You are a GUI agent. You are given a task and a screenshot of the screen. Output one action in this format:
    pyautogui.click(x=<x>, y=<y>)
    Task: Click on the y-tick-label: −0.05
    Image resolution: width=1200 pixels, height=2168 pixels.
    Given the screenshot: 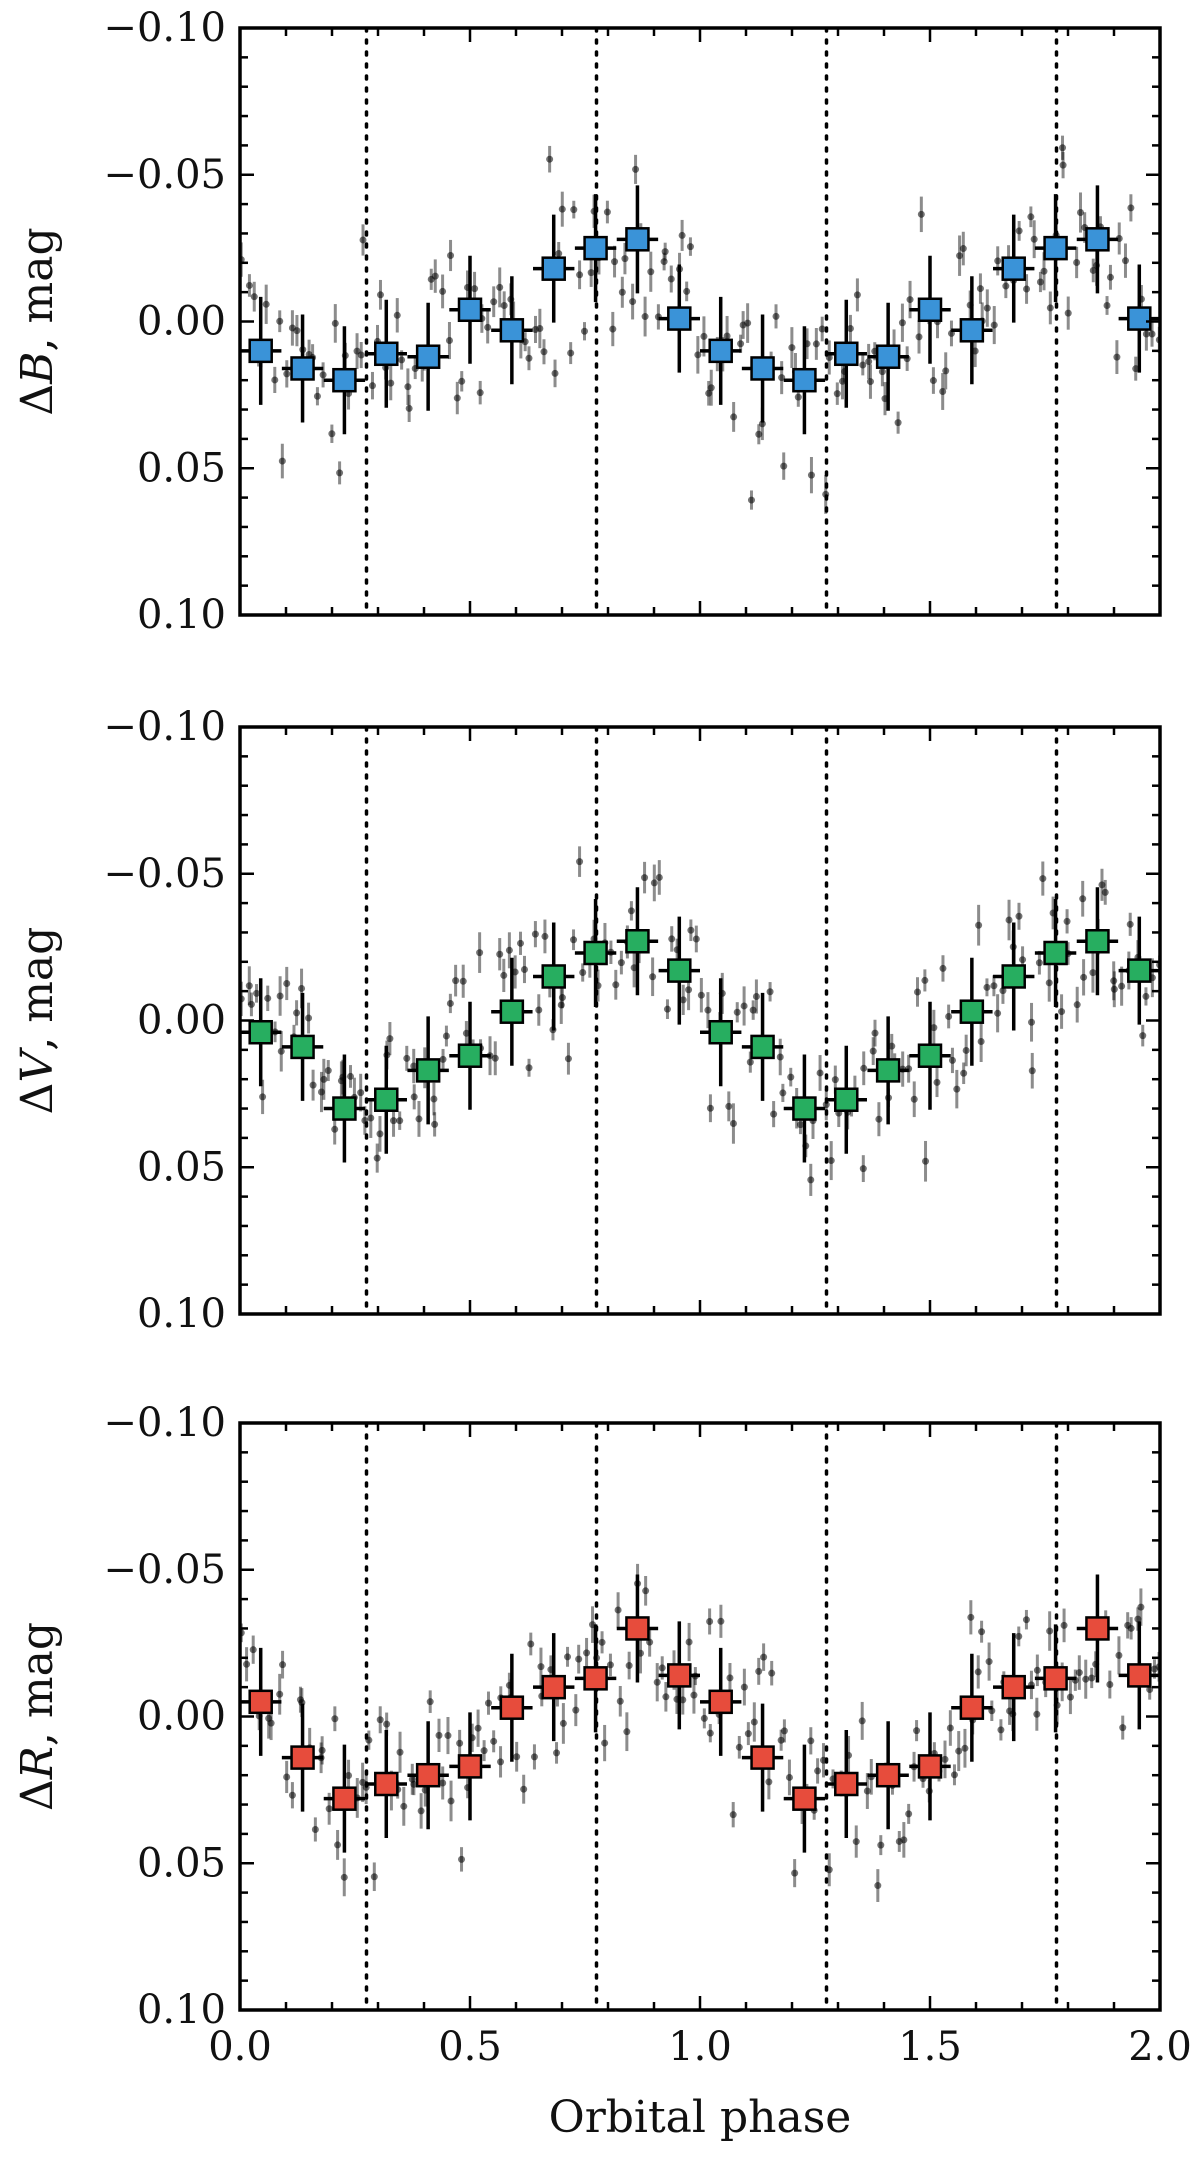 What is the action you would take?
    pyautogui.click(x=164, y=1570)
    